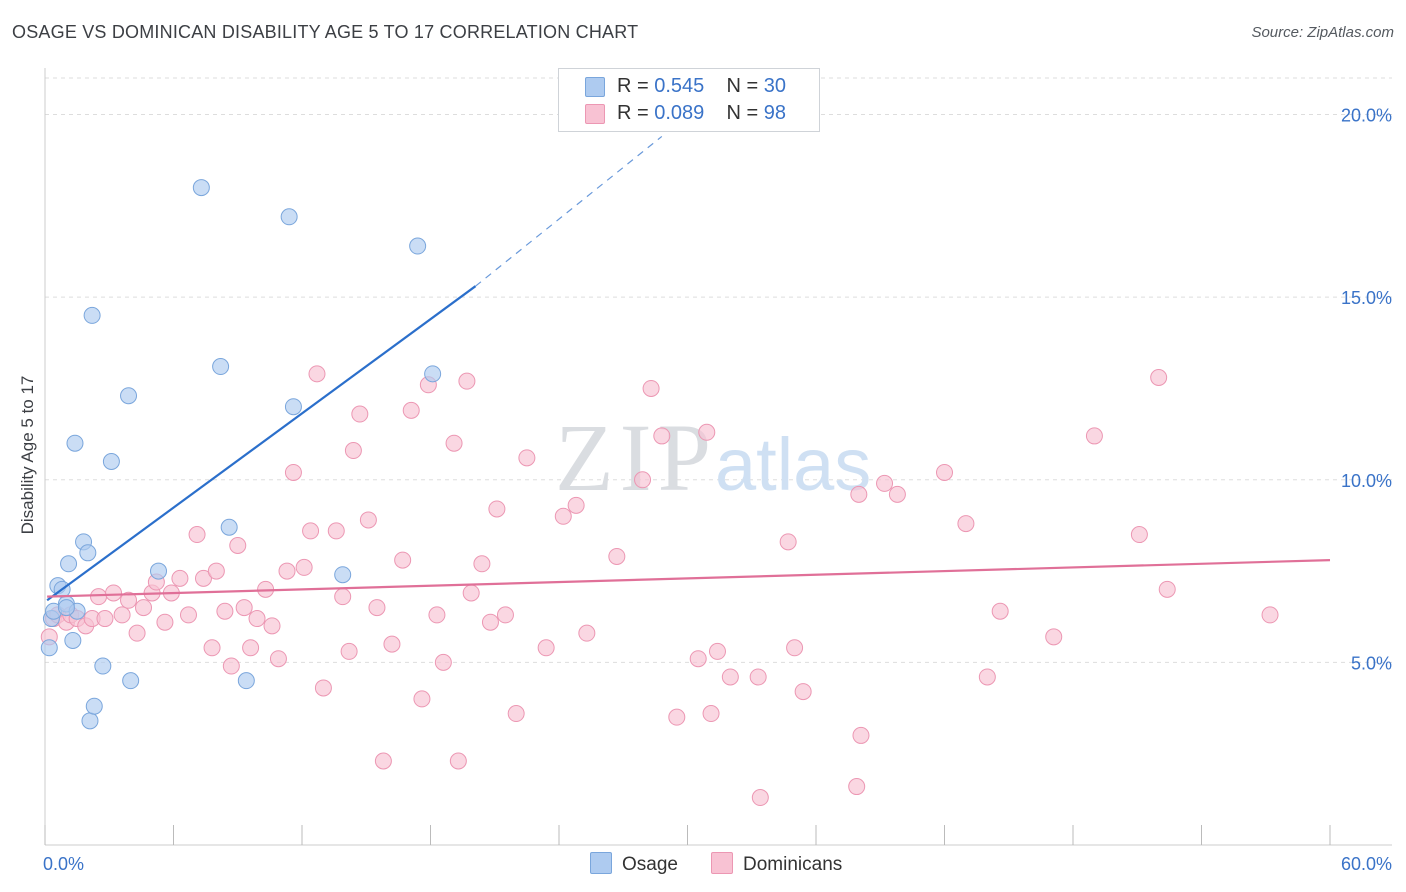 The width and height of the screenshot is (1406, 892). What do you see at coordinates (636, 457) in the screenshot?
I see `watermark-zip: ZIP` at bounding box center [636, 457].